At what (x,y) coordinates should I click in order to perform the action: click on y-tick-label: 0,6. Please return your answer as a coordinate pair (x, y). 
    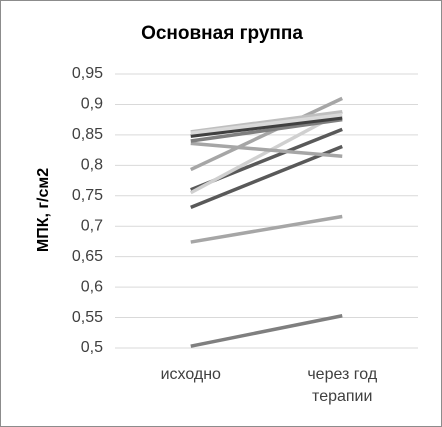
    Looking at the image, I should click on (92, 286).